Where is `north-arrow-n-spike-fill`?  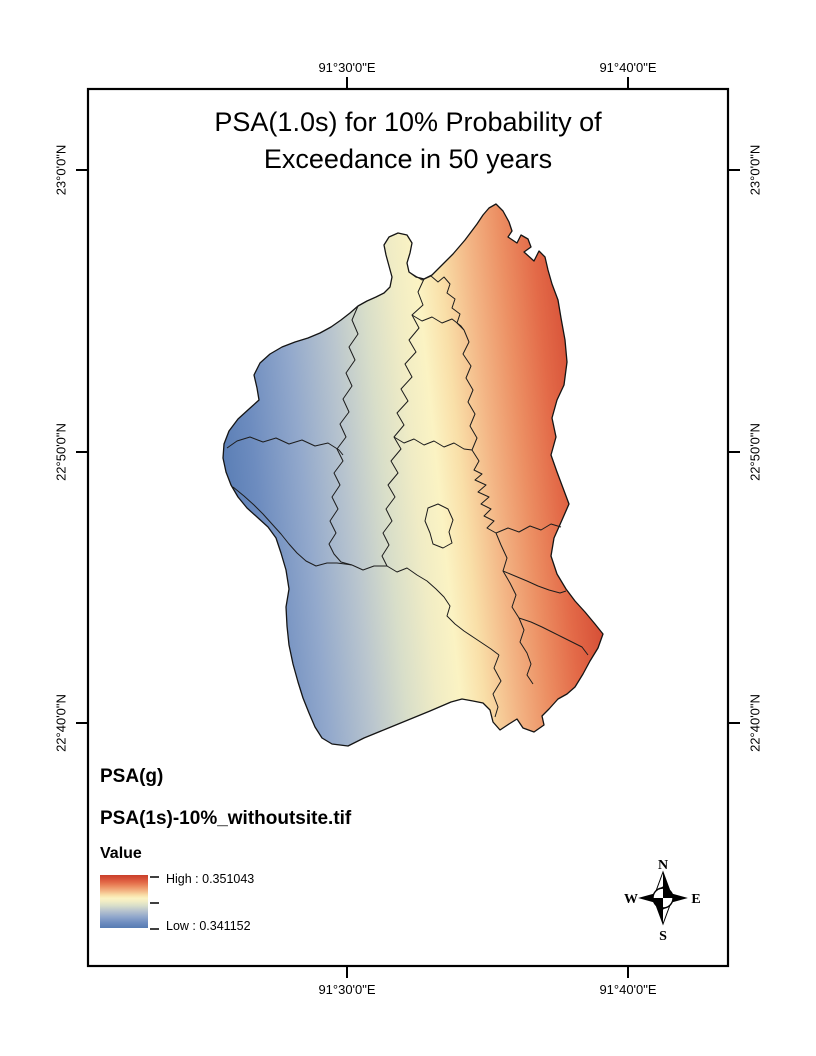 north-arrow-n-spike-fill is located at coordinates (666, 881).